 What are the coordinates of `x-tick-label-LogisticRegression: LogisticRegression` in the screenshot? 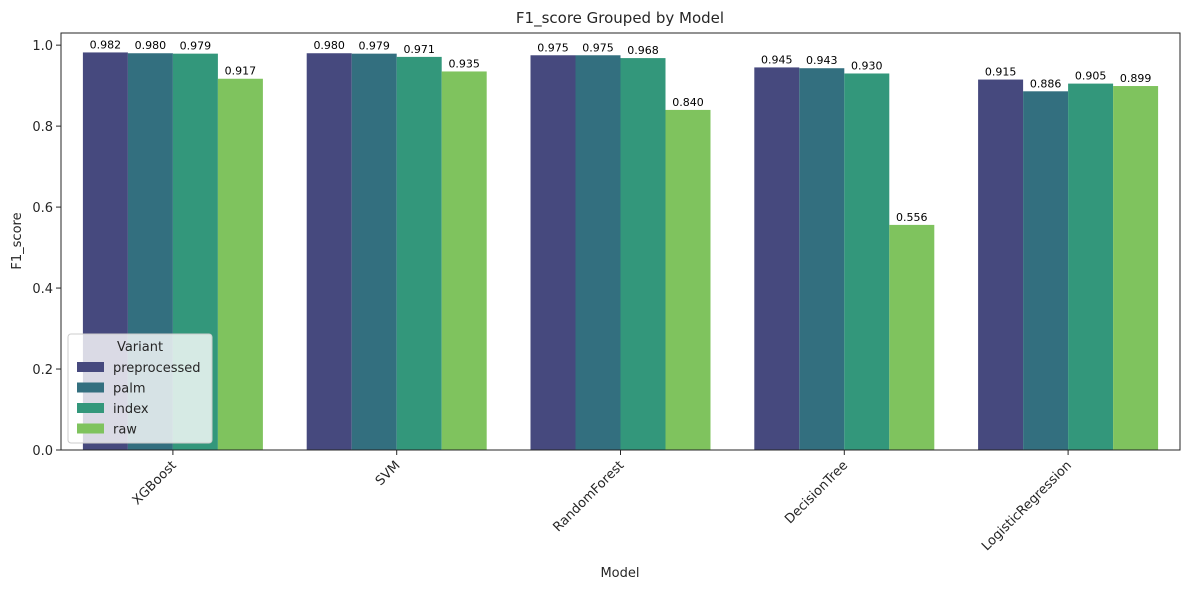 It's located at (1027, 506).